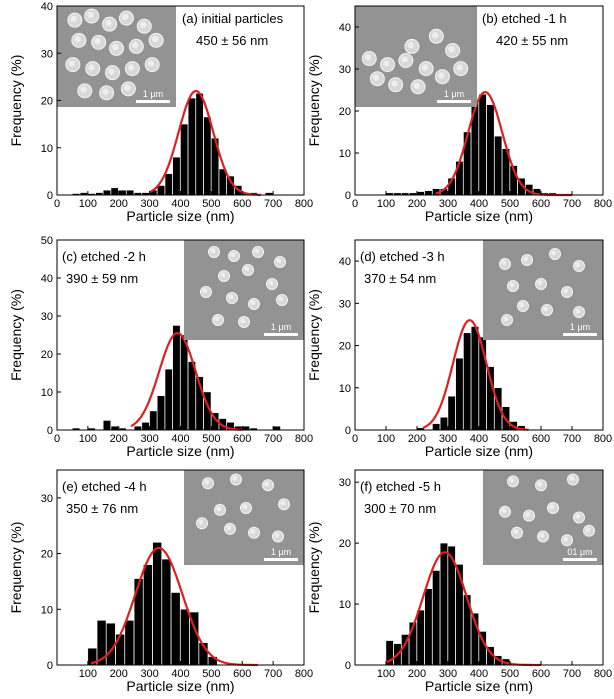  What do you see at coordinates (402, 256) in the screenshot?
I see `panel-title: (d) etched -3 h` at bounding box center [402, 256].